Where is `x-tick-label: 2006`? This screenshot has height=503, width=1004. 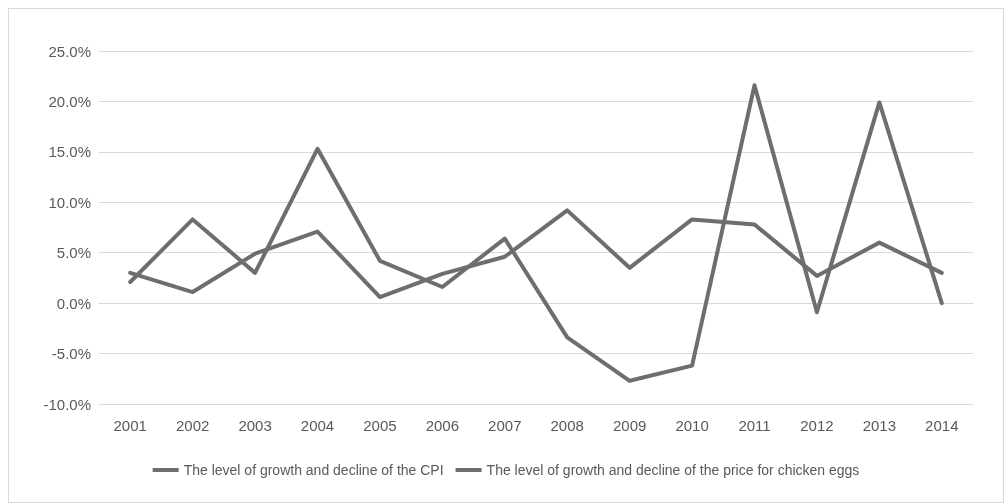 x-tick-label: 2006 is located at coordinates (442, 425).